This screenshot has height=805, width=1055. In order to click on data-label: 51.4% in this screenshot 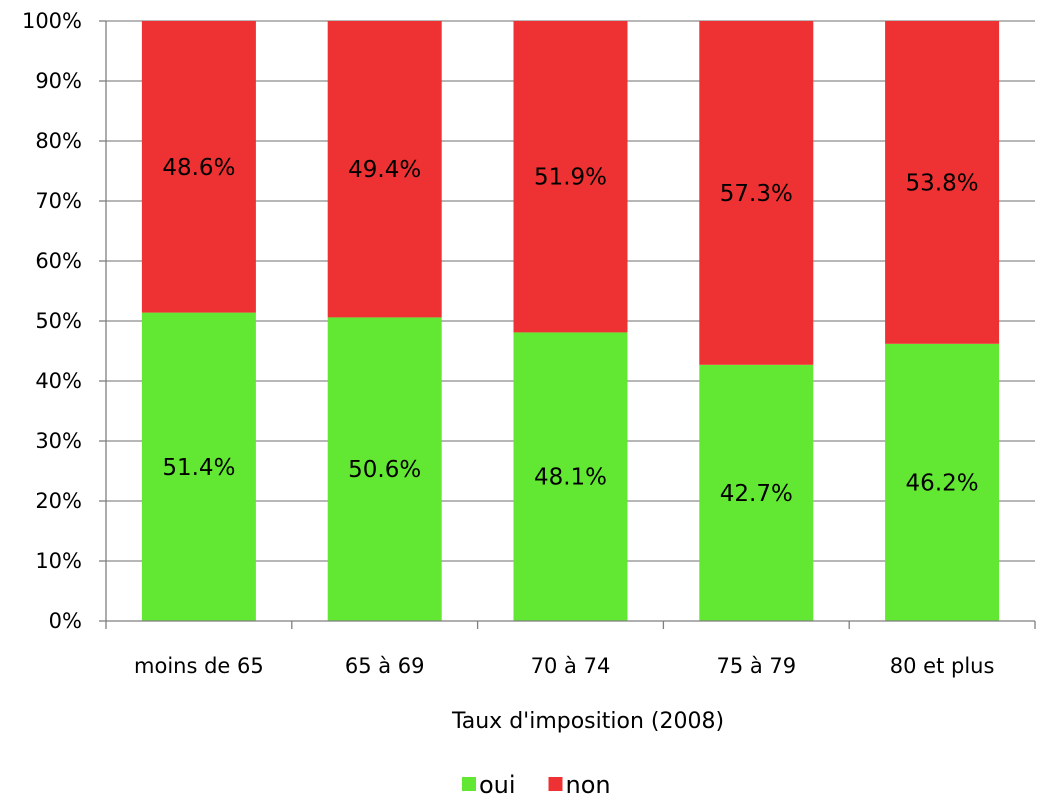, I will do `click(198, 468)`.